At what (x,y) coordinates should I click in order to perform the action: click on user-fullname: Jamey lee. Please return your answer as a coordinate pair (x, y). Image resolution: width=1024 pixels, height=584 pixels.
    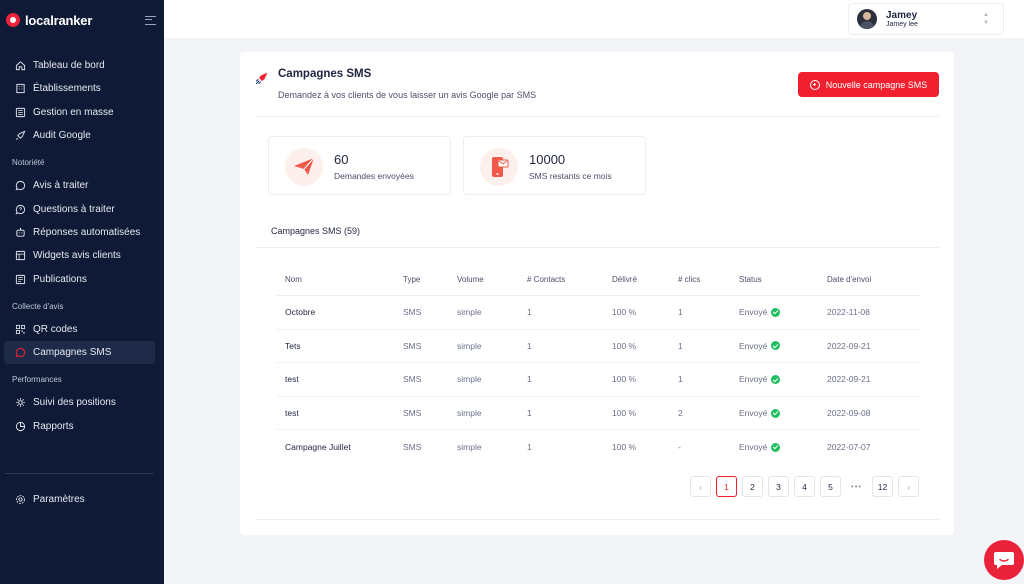
    Looking at the image, I should click on (902, 24).